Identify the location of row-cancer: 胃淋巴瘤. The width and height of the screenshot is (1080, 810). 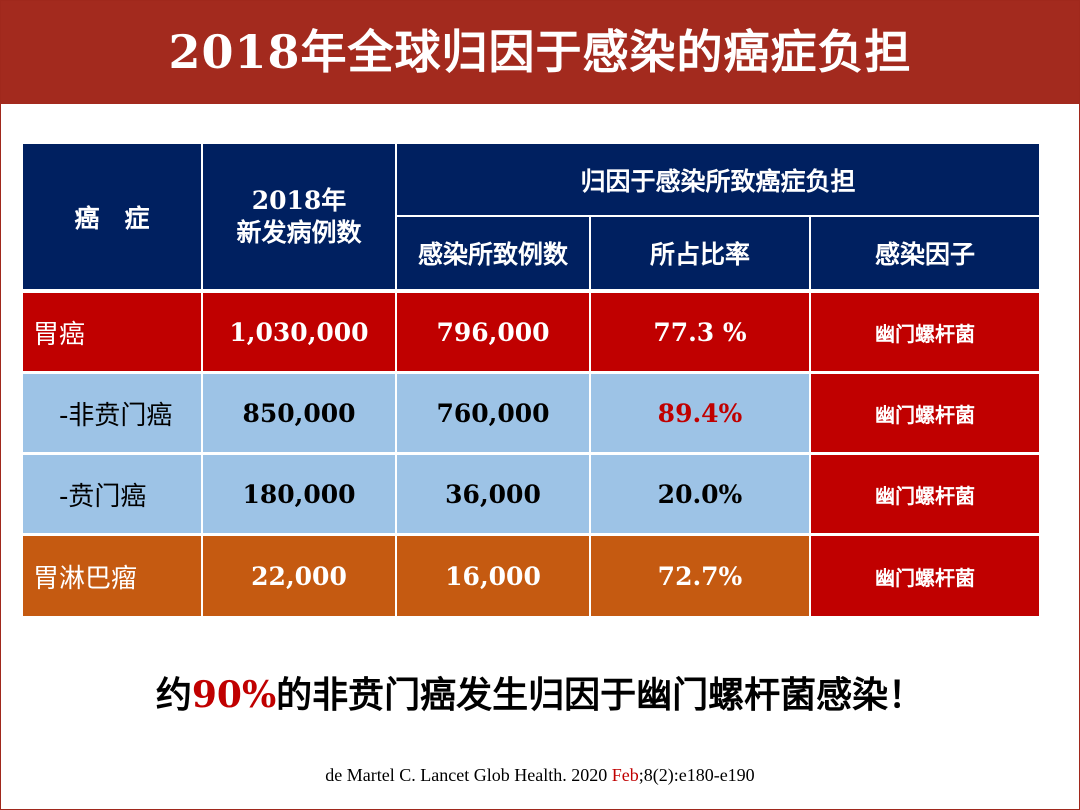
(112, 576).